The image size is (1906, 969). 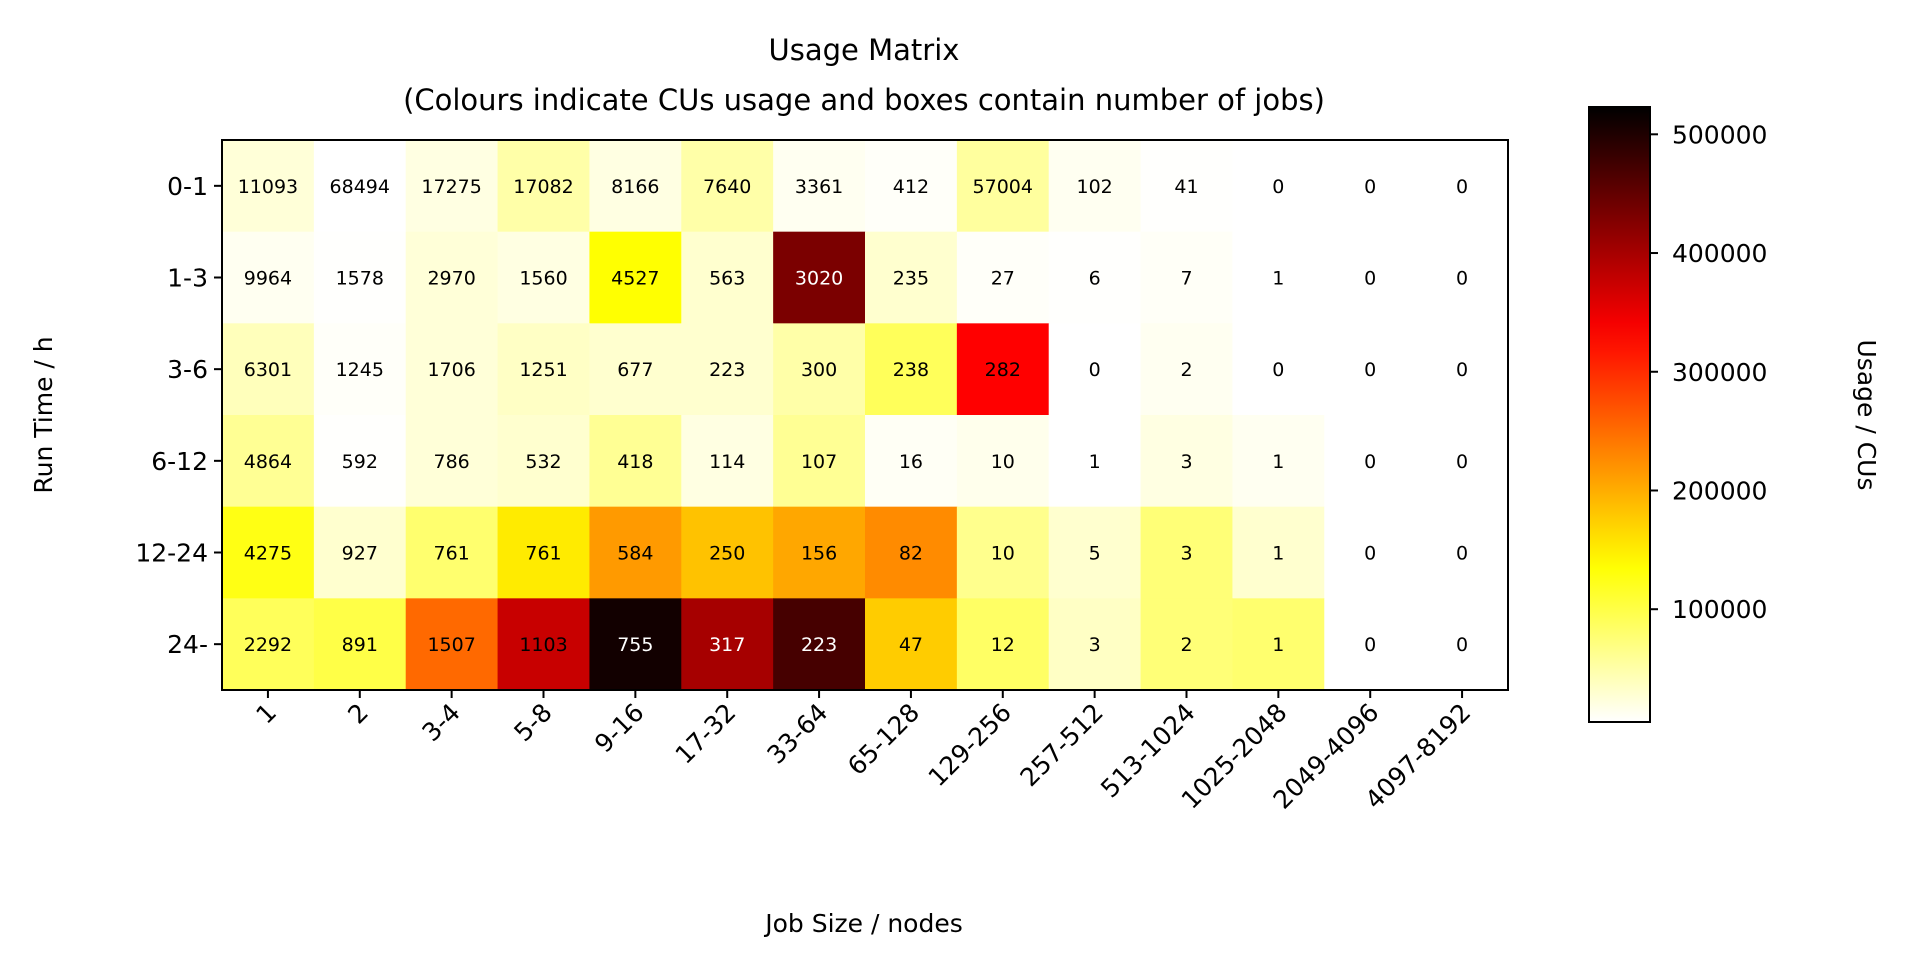 What do you see at coordinates (819, 187) in the screenshot?
I see `cell-job-count: 3361` at bounding box center [819, 187].